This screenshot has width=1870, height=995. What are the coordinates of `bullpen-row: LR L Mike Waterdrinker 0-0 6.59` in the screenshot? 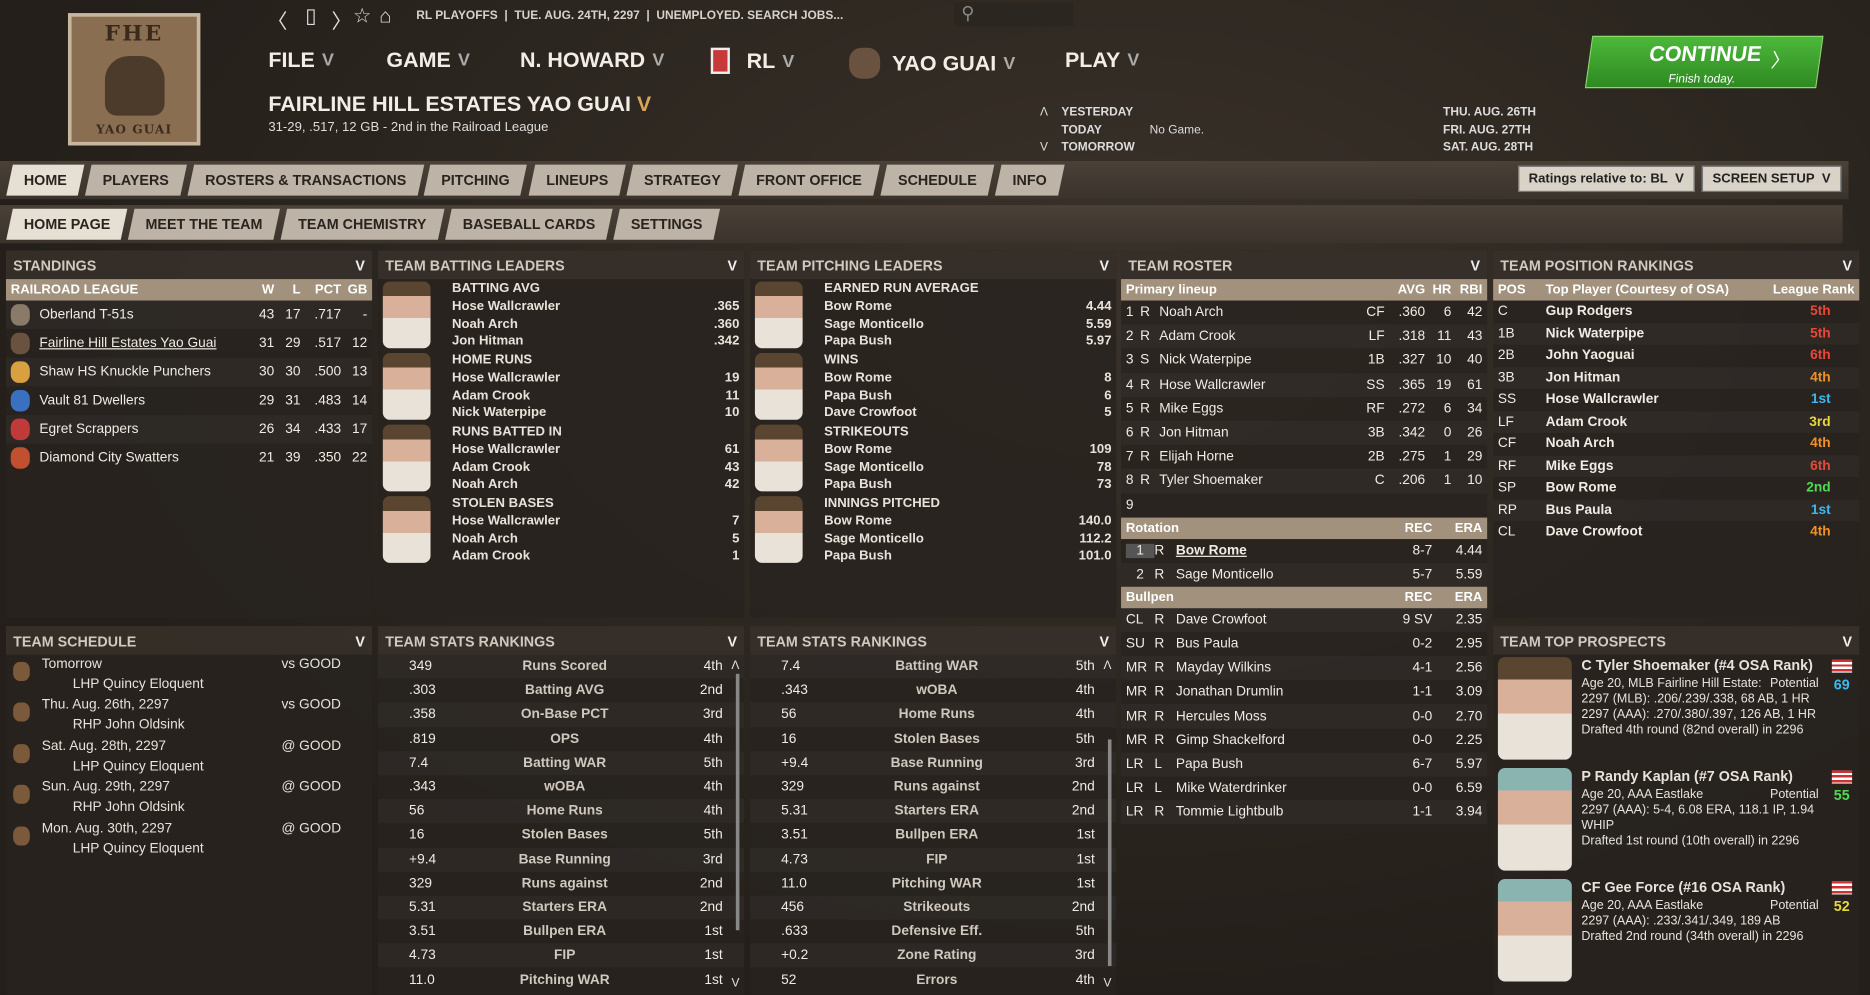 It's located at (1304, 788).